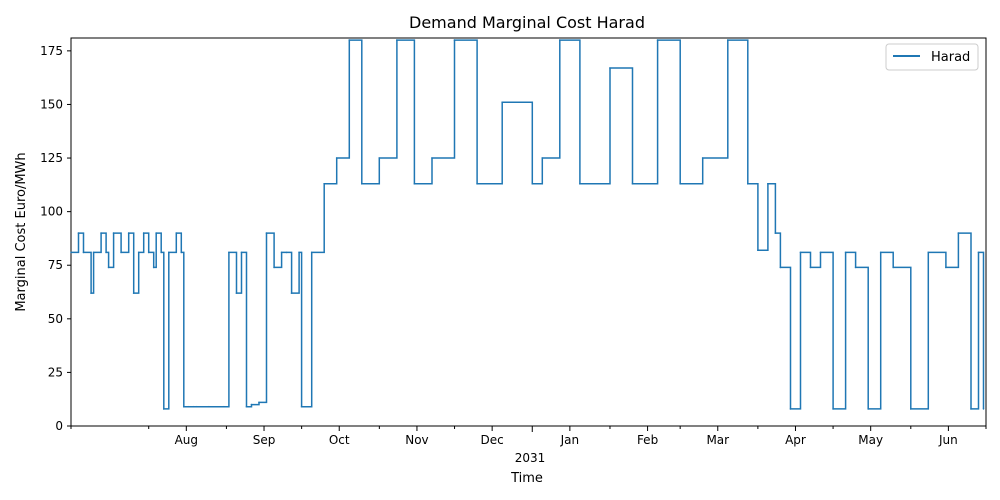 This screenshot has width=1000, height=500. Describe the element at coordinates (870, 440) in the screenshot. I see `x-tick-label: May` at that location.